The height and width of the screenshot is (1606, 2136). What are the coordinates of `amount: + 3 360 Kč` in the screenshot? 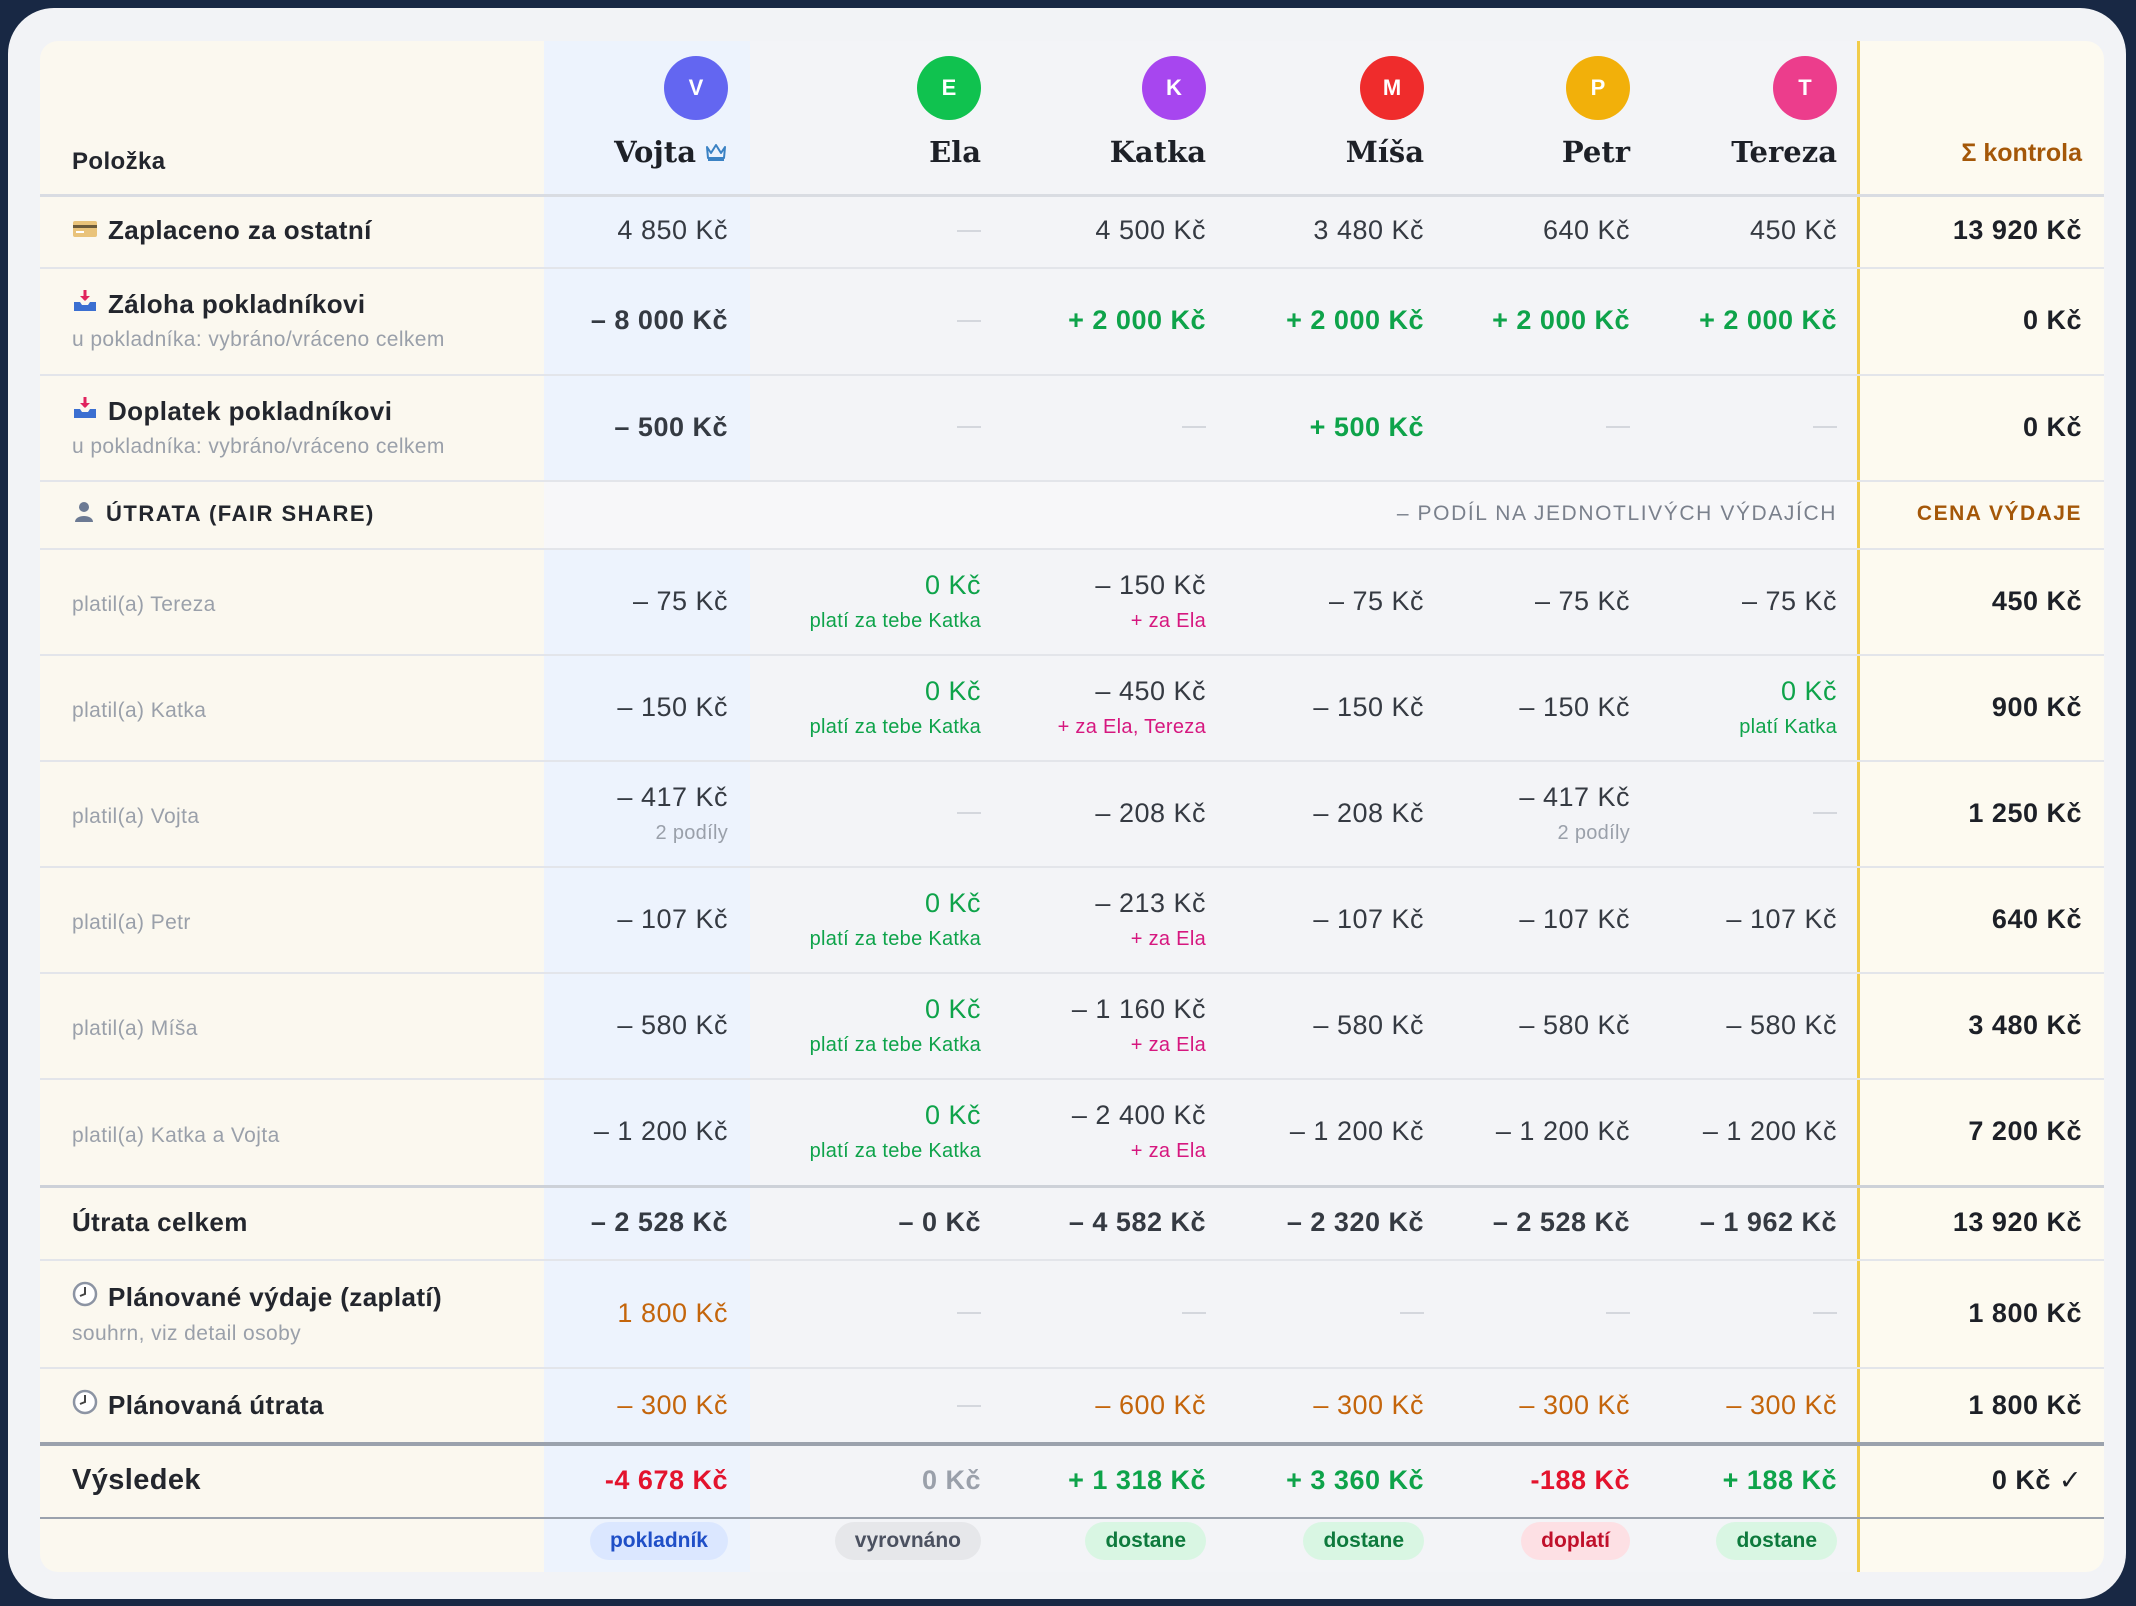 It's located at (1355, 1480).